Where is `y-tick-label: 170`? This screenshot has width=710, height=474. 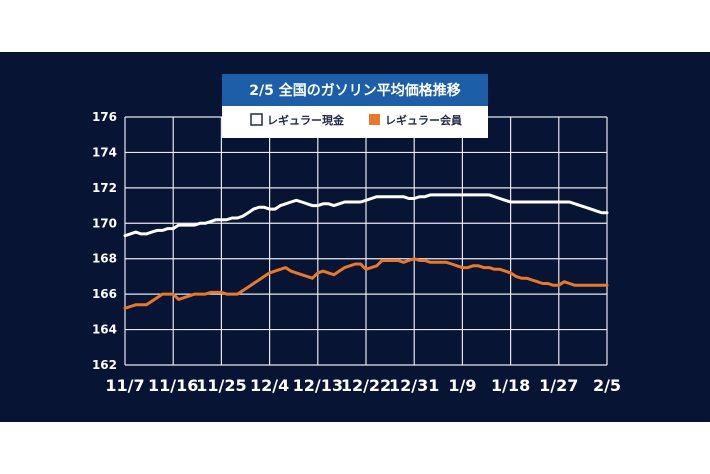 y-tick-label: 170 is located at coordinates (104, 223).